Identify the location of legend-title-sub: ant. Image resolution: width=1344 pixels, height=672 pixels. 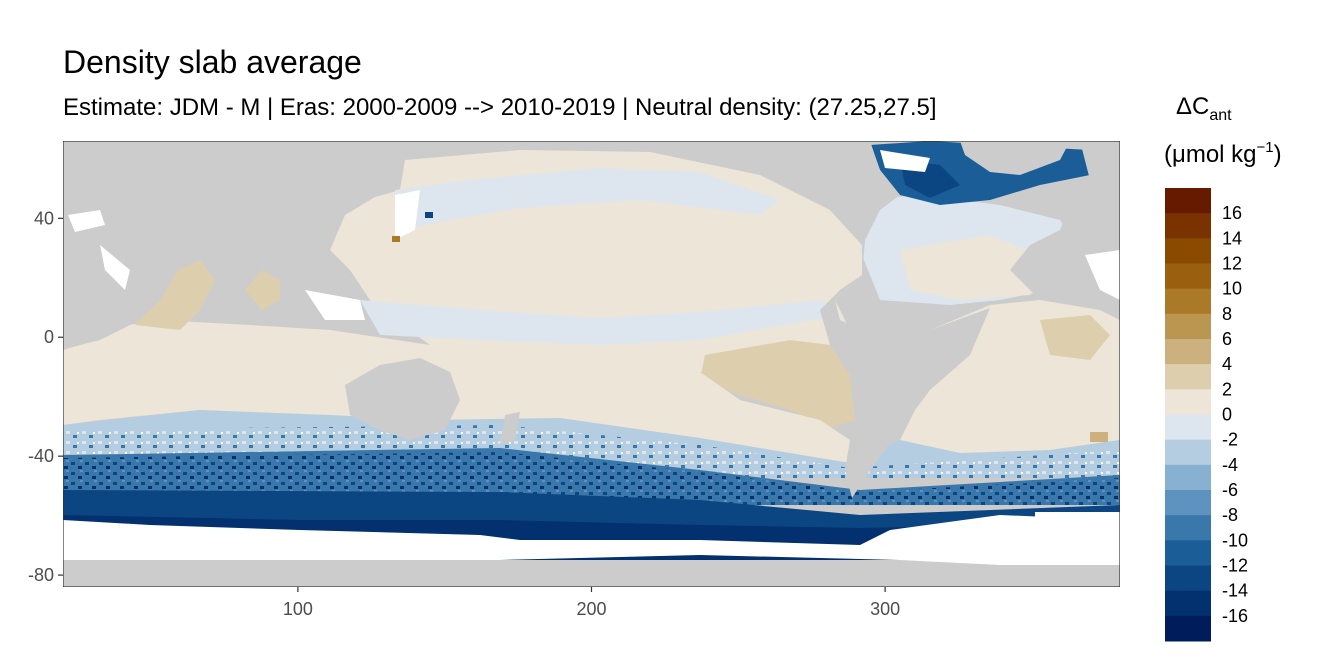
(1220, 115).